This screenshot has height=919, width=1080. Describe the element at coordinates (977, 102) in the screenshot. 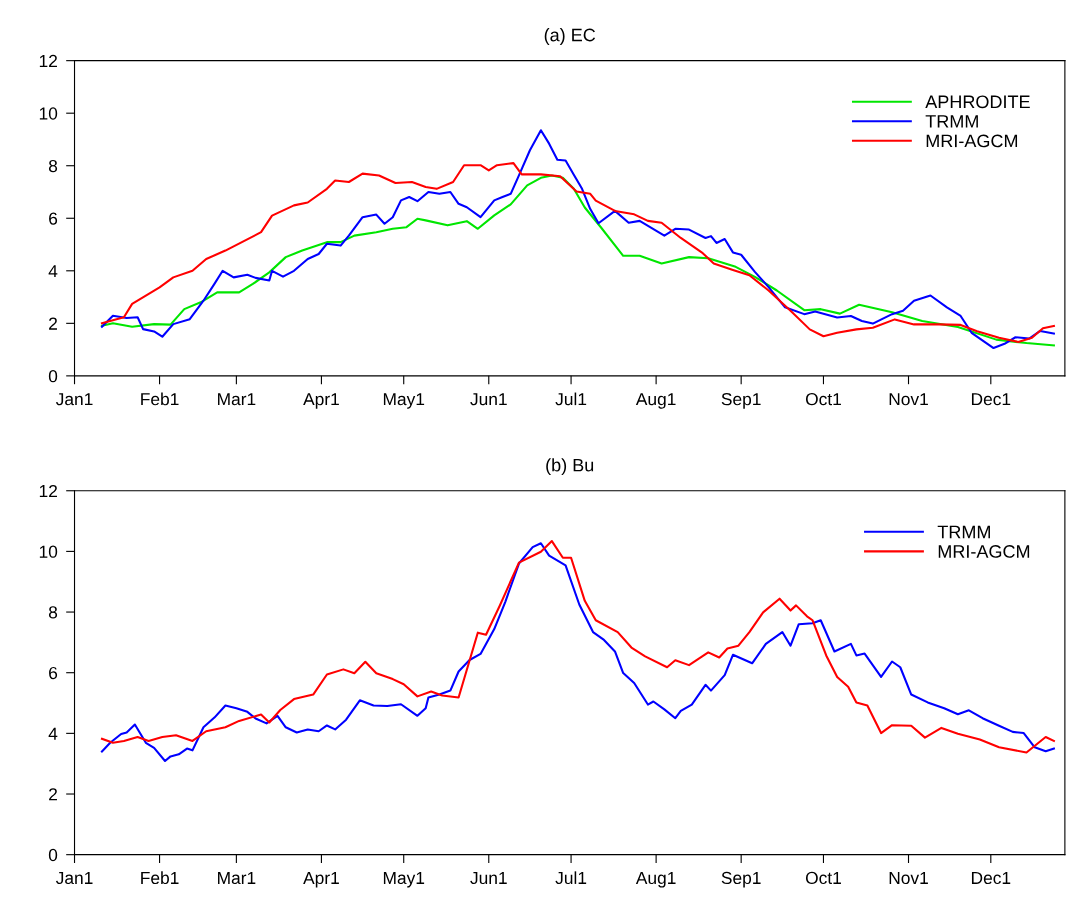

I see `legend-label: APHRODITE` at that location.